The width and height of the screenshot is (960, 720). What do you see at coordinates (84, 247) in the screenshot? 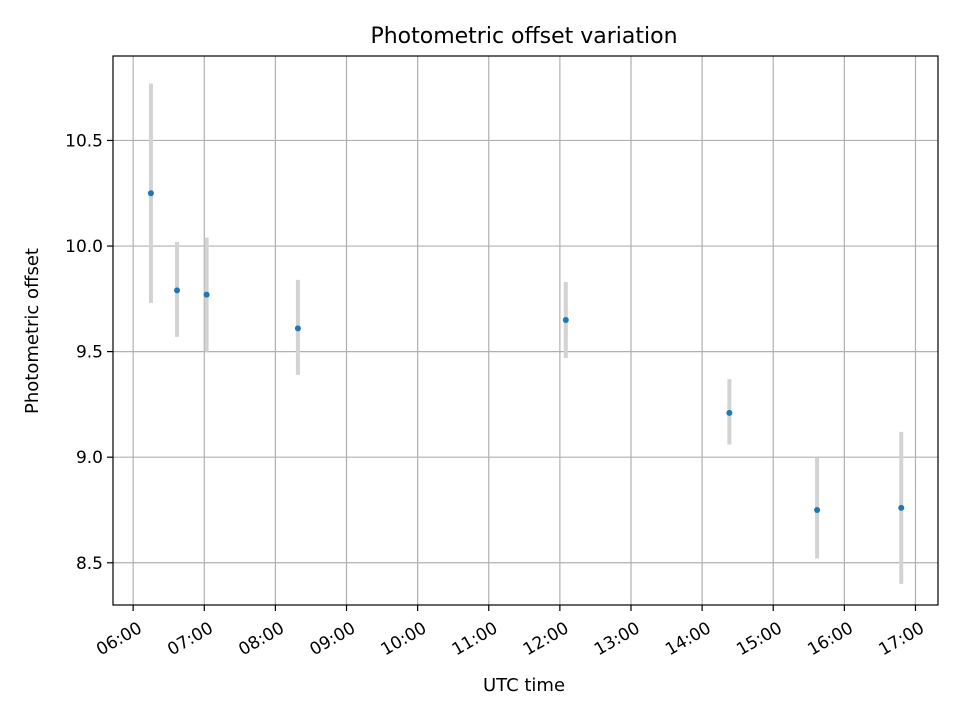
I see `y-tick-label: 10.0` at bounding box center [84, 247].